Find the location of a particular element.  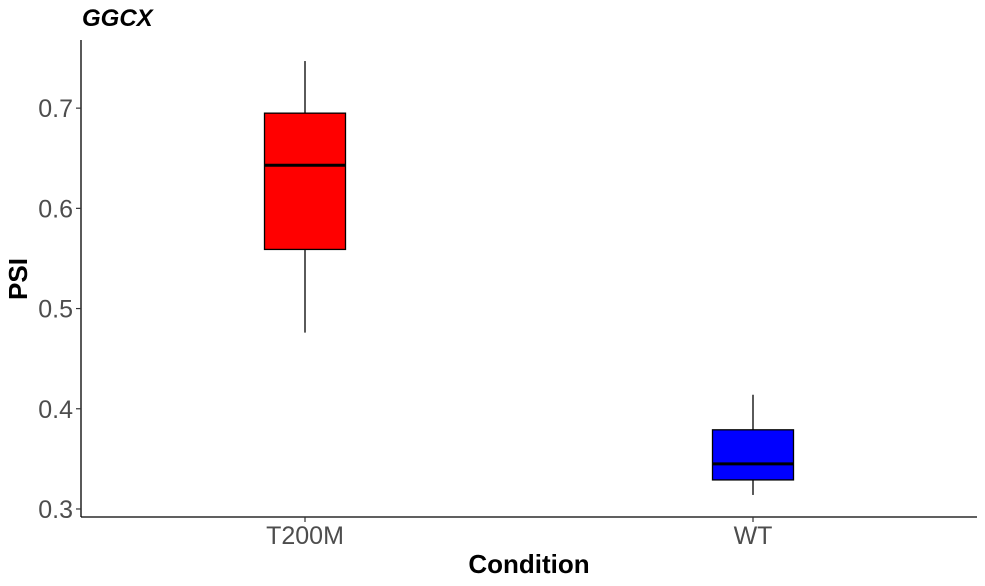

x-tick-label: T200M is located at coordinates (305, 536).